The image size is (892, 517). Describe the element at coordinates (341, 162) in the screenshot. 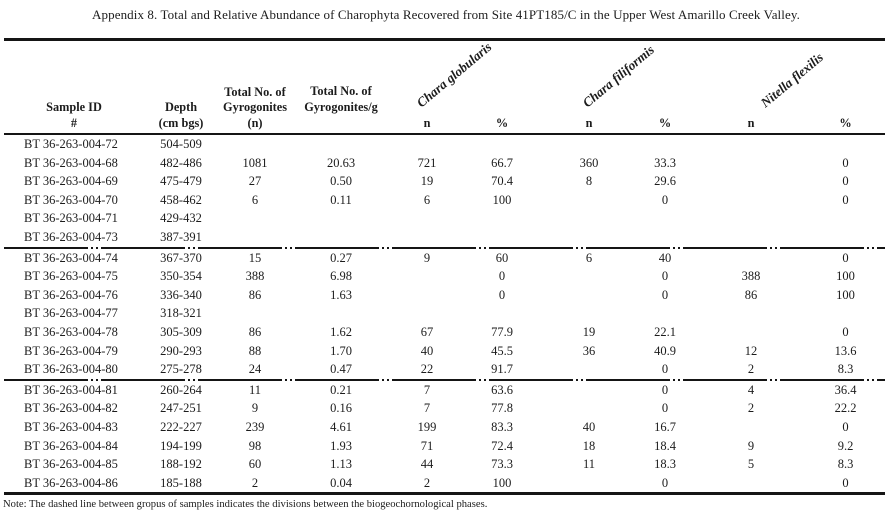

I see `table-cell: 20.63` at that location.